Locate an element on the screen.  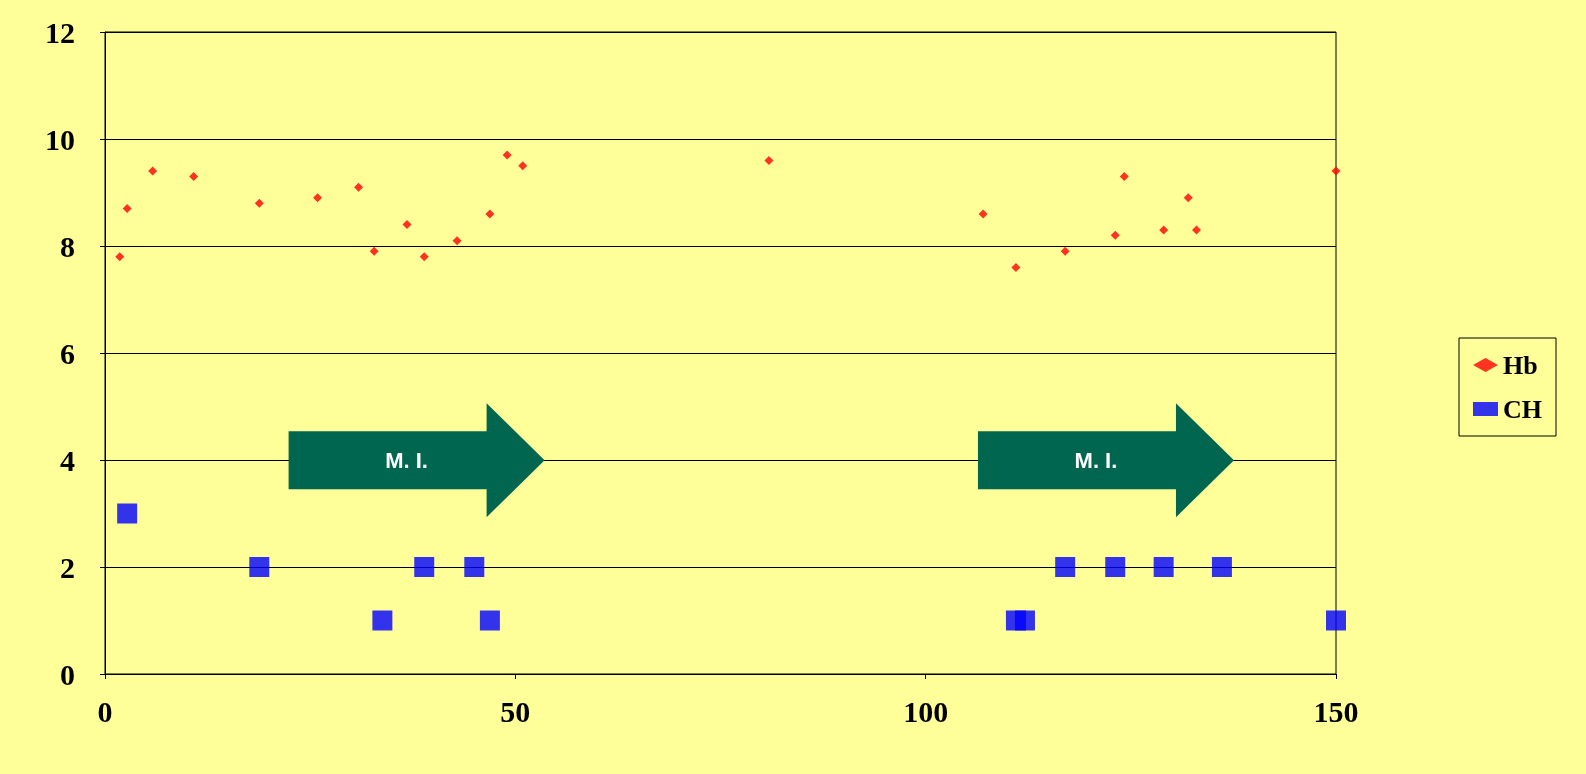
y-tick-label: 4 is located at coordinates (67, 460).